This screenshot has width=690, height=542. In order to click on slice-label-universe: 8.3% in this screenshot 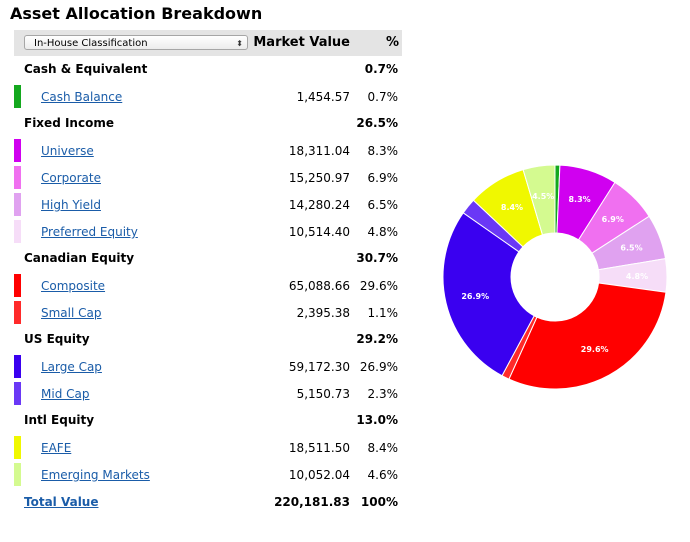, I will do `click(579, 199)`.